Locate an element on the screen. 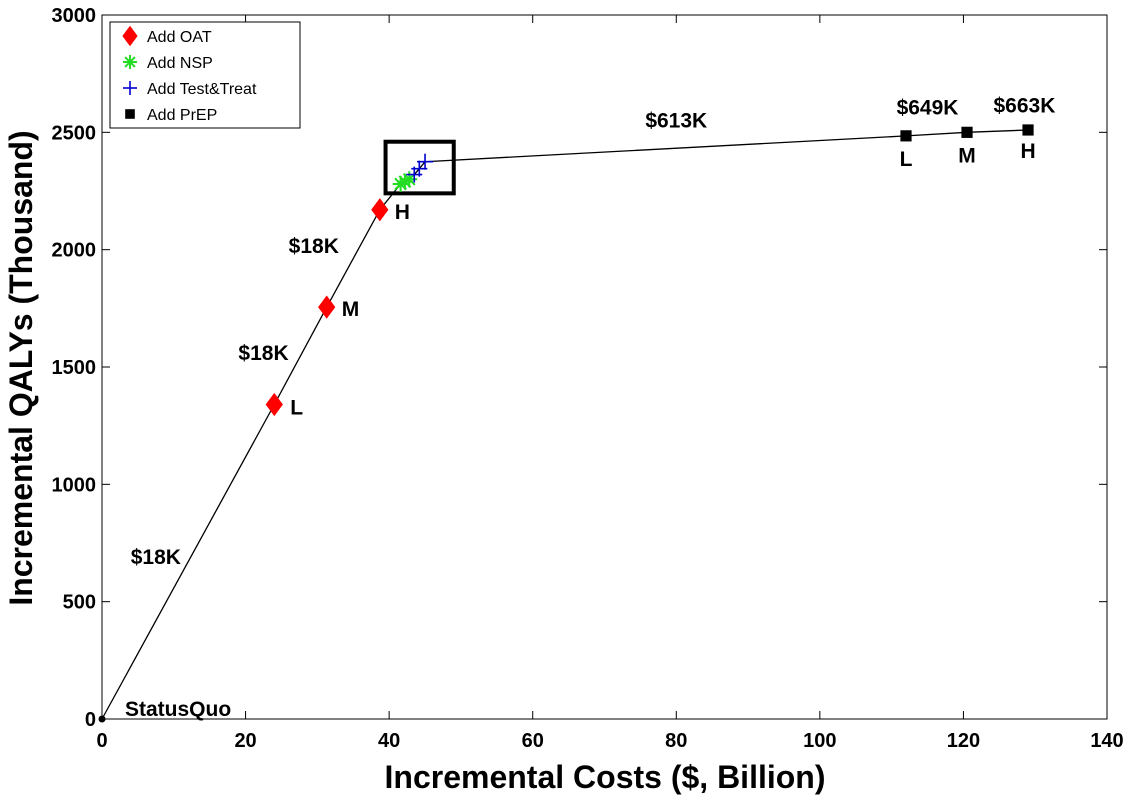 The width and height of the screenshot is (1136, 800). x-tick-label: 100 is located at coordinates (819, 741).